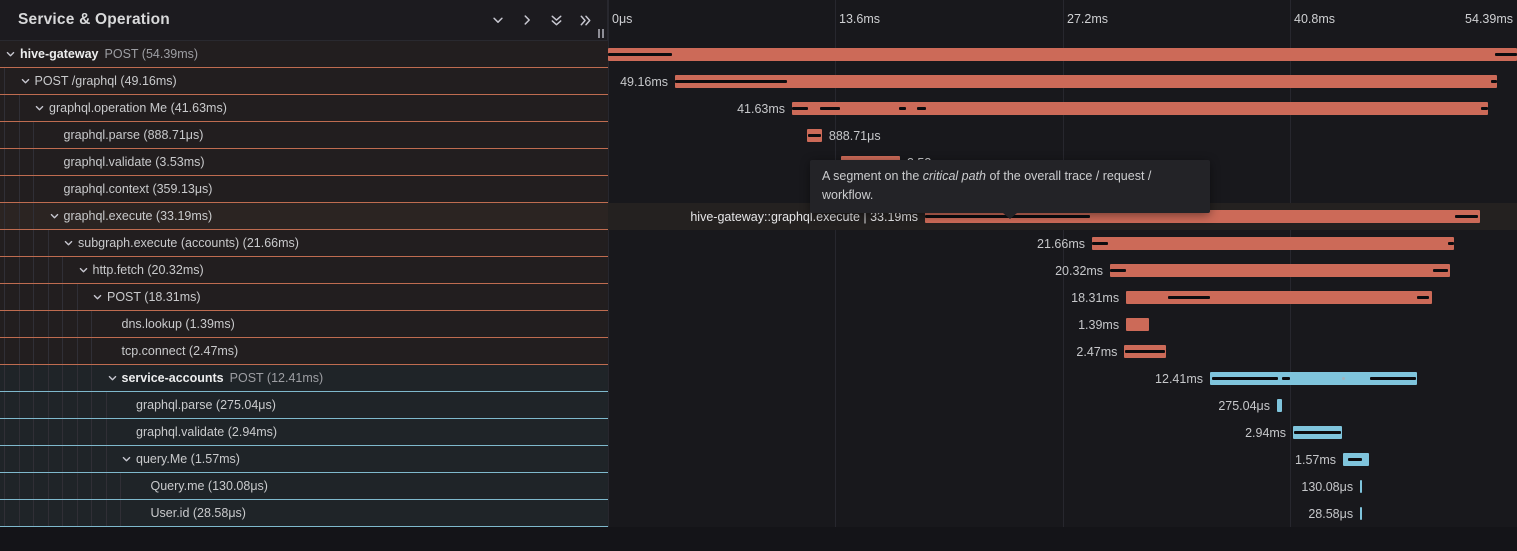 The width and height of the screenshot is (1517, 551). Describe the element at coordinates (109, 54) in the screenshot. I see `span-label: hive-gateway POST (54.39ms)` at that location.